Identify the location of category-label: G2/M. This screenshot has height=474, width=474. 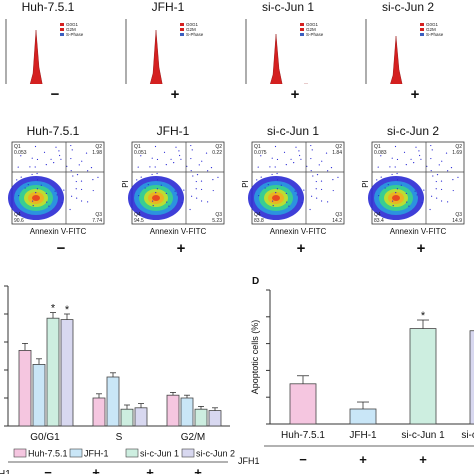
(193, 437).